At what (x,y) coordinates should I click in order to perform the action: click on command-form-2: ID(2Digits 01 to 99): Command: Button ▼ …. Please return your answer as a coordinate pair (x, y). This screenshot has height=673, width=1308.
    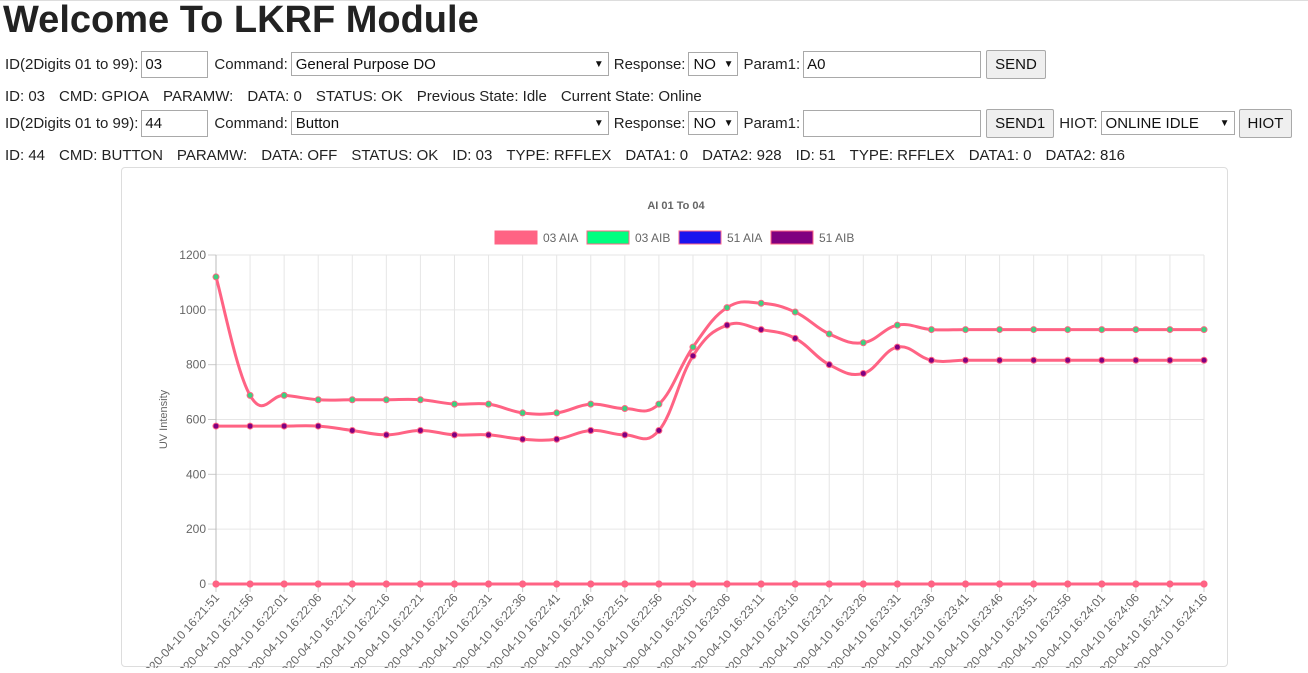
    Looking at the image, I should click on (649, 123).